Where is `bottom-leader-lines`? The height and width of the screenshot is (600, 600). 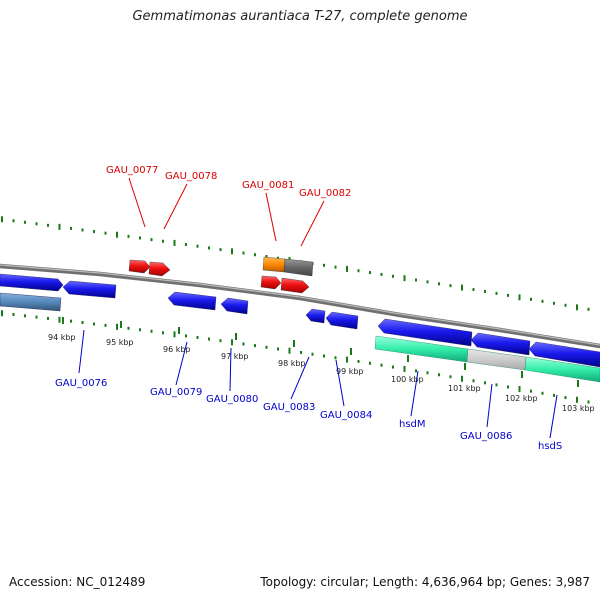
bottom-leader-lines is located at coordinates (318, 384).